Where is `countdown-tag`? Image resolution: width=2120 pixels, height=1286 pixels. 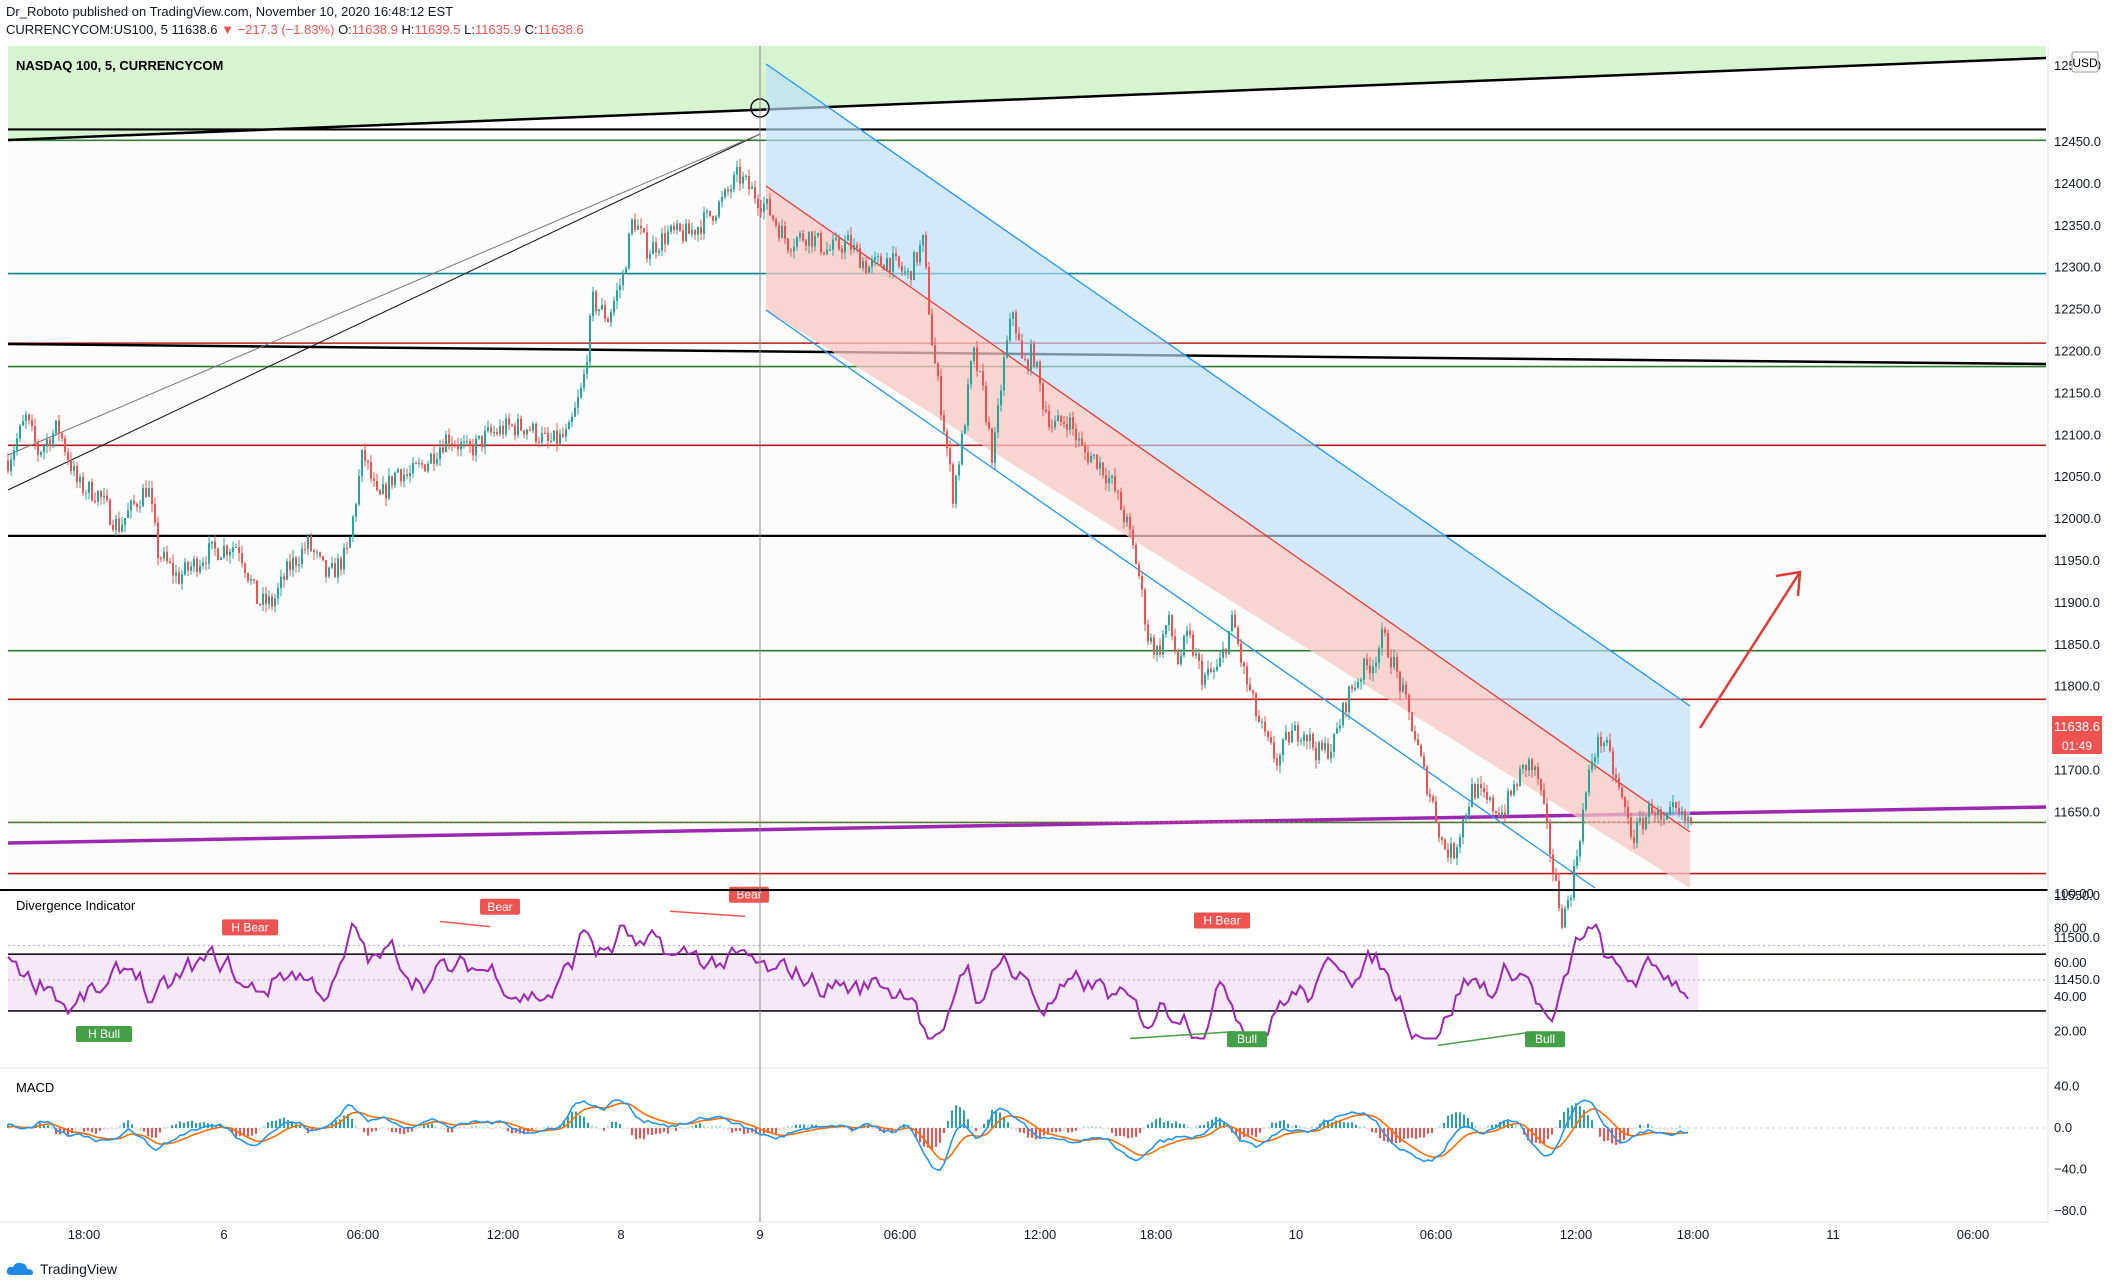
countdown-tag is located at coordinates (2077, 745).